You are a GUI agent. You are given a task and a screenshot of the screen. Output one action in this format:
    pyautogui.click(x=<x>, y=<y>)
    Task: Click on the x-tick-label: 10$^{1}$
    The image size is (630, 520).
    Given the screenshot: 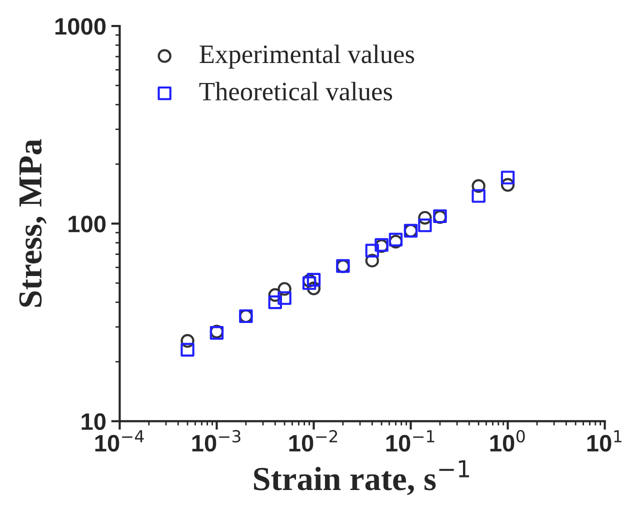 What is the action you would take?
    pyautogui.click(x=604, y=441)
    